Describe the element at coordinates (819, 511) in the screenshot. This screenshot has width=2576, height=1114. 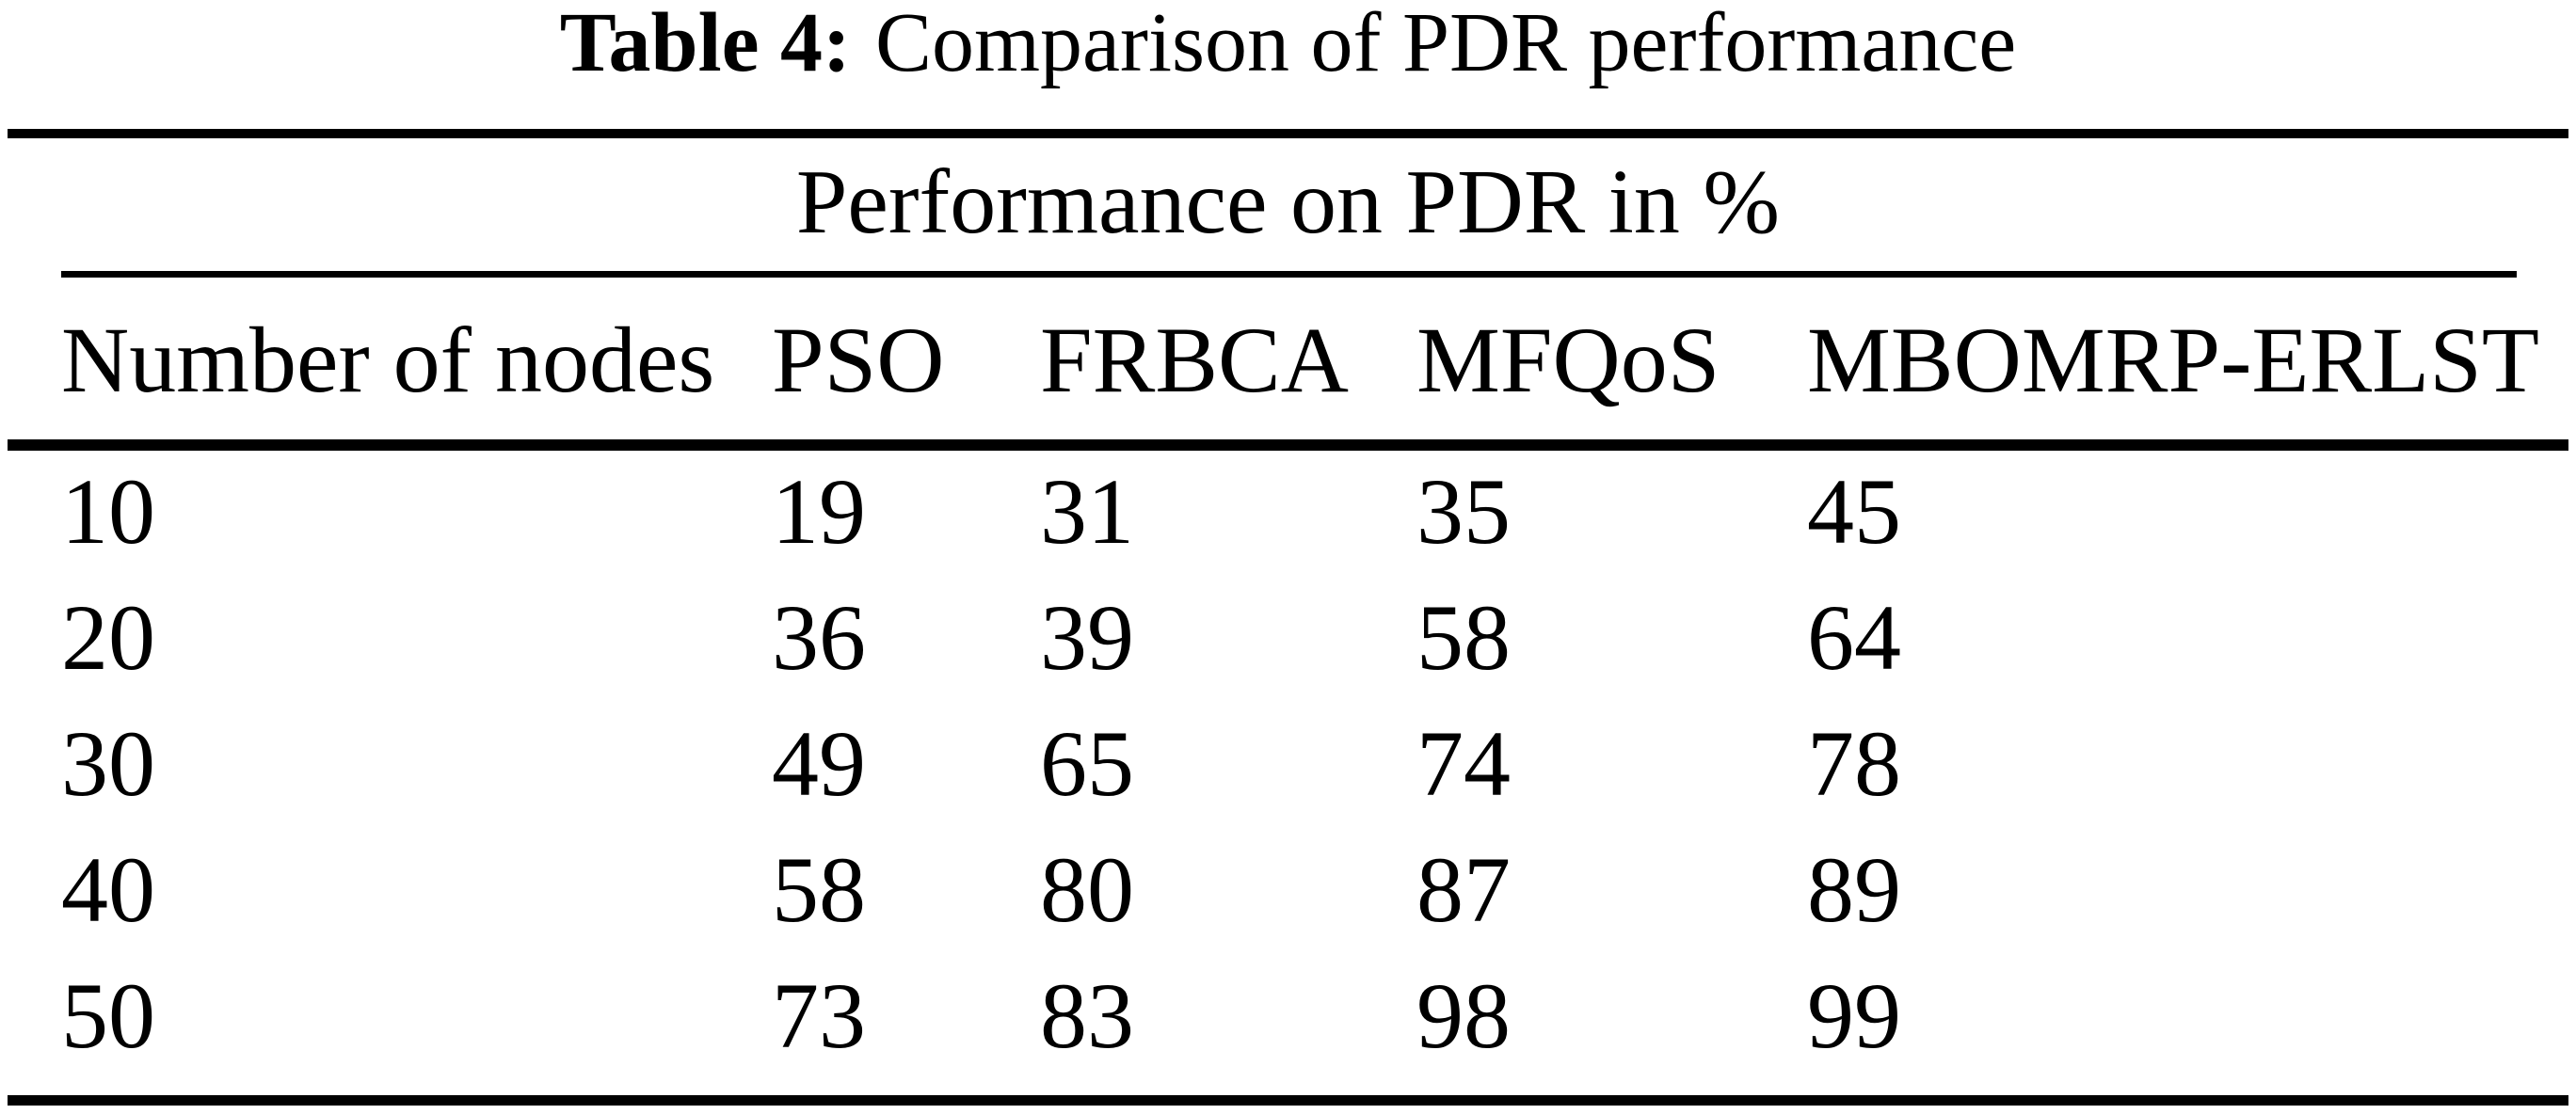
I see `table-cell: 19` at that location.